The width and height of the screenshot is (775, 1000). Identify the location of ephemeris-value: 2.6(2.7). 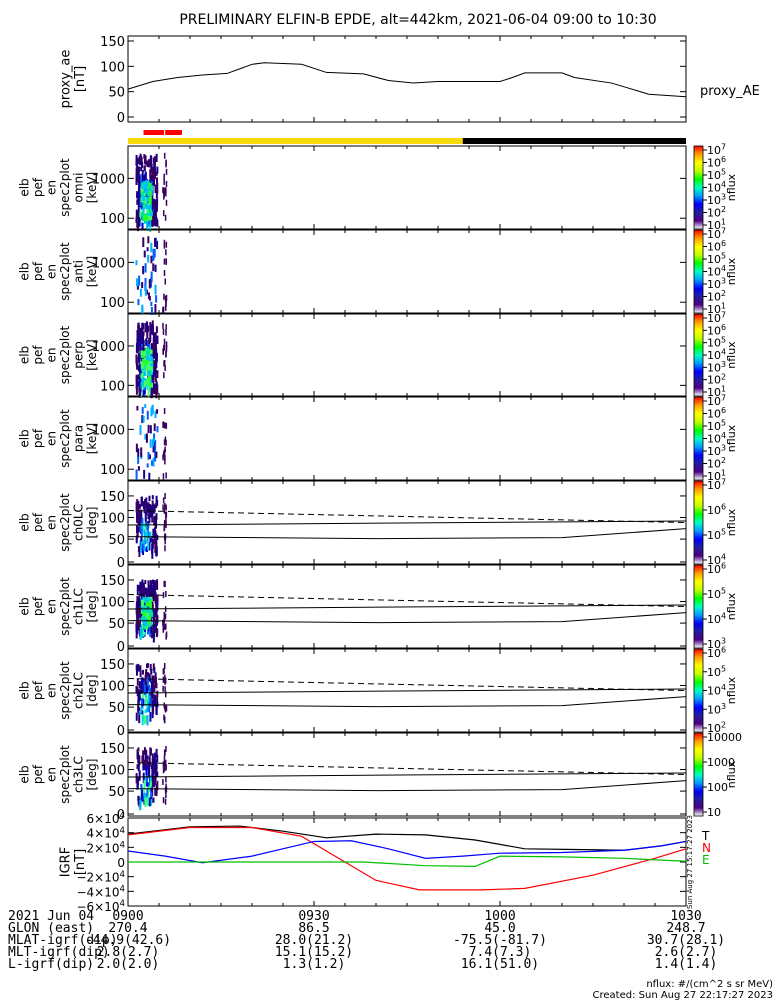
(686, 952).